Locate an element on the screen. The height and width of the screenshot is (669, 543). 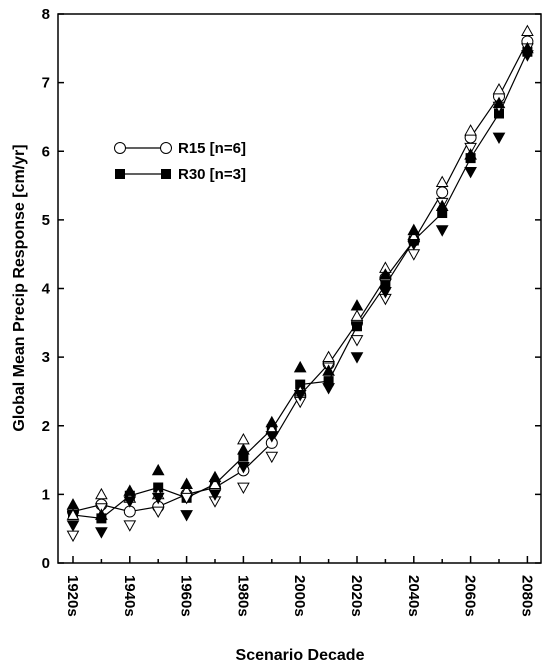
y-tick-label: 6 is located at coordinates (46, 151).